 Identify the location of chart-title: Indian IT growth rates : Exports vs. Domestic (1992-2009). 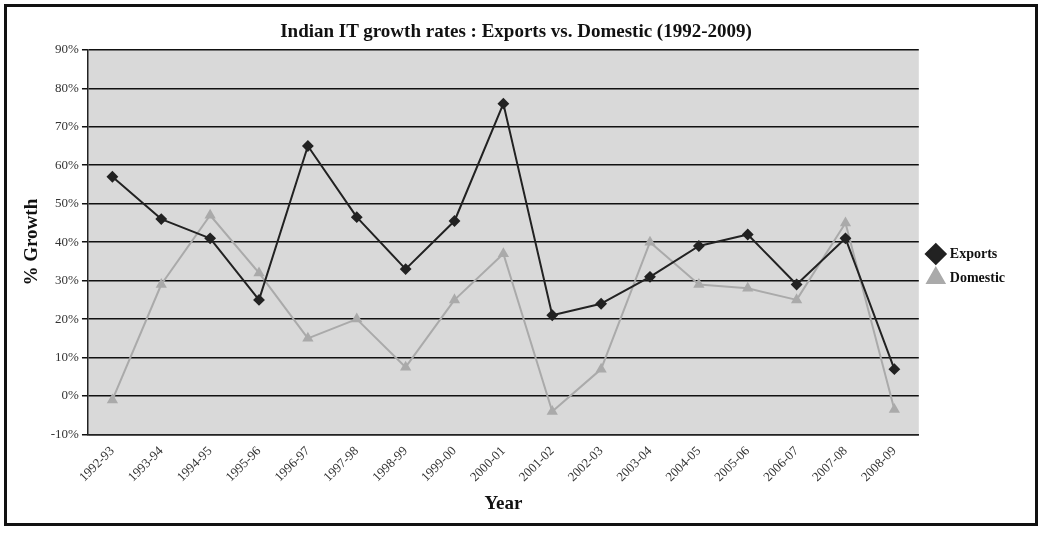
(516, 31).